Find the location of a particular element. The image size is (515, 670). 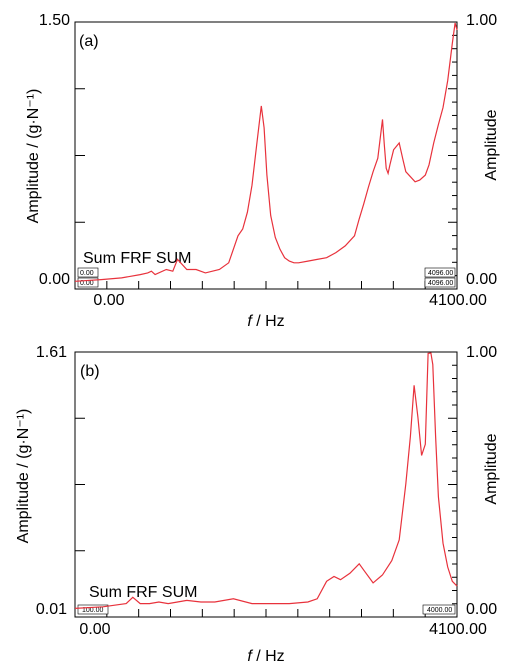

corner-box-left-top-a is located at coordinates (88, 272).